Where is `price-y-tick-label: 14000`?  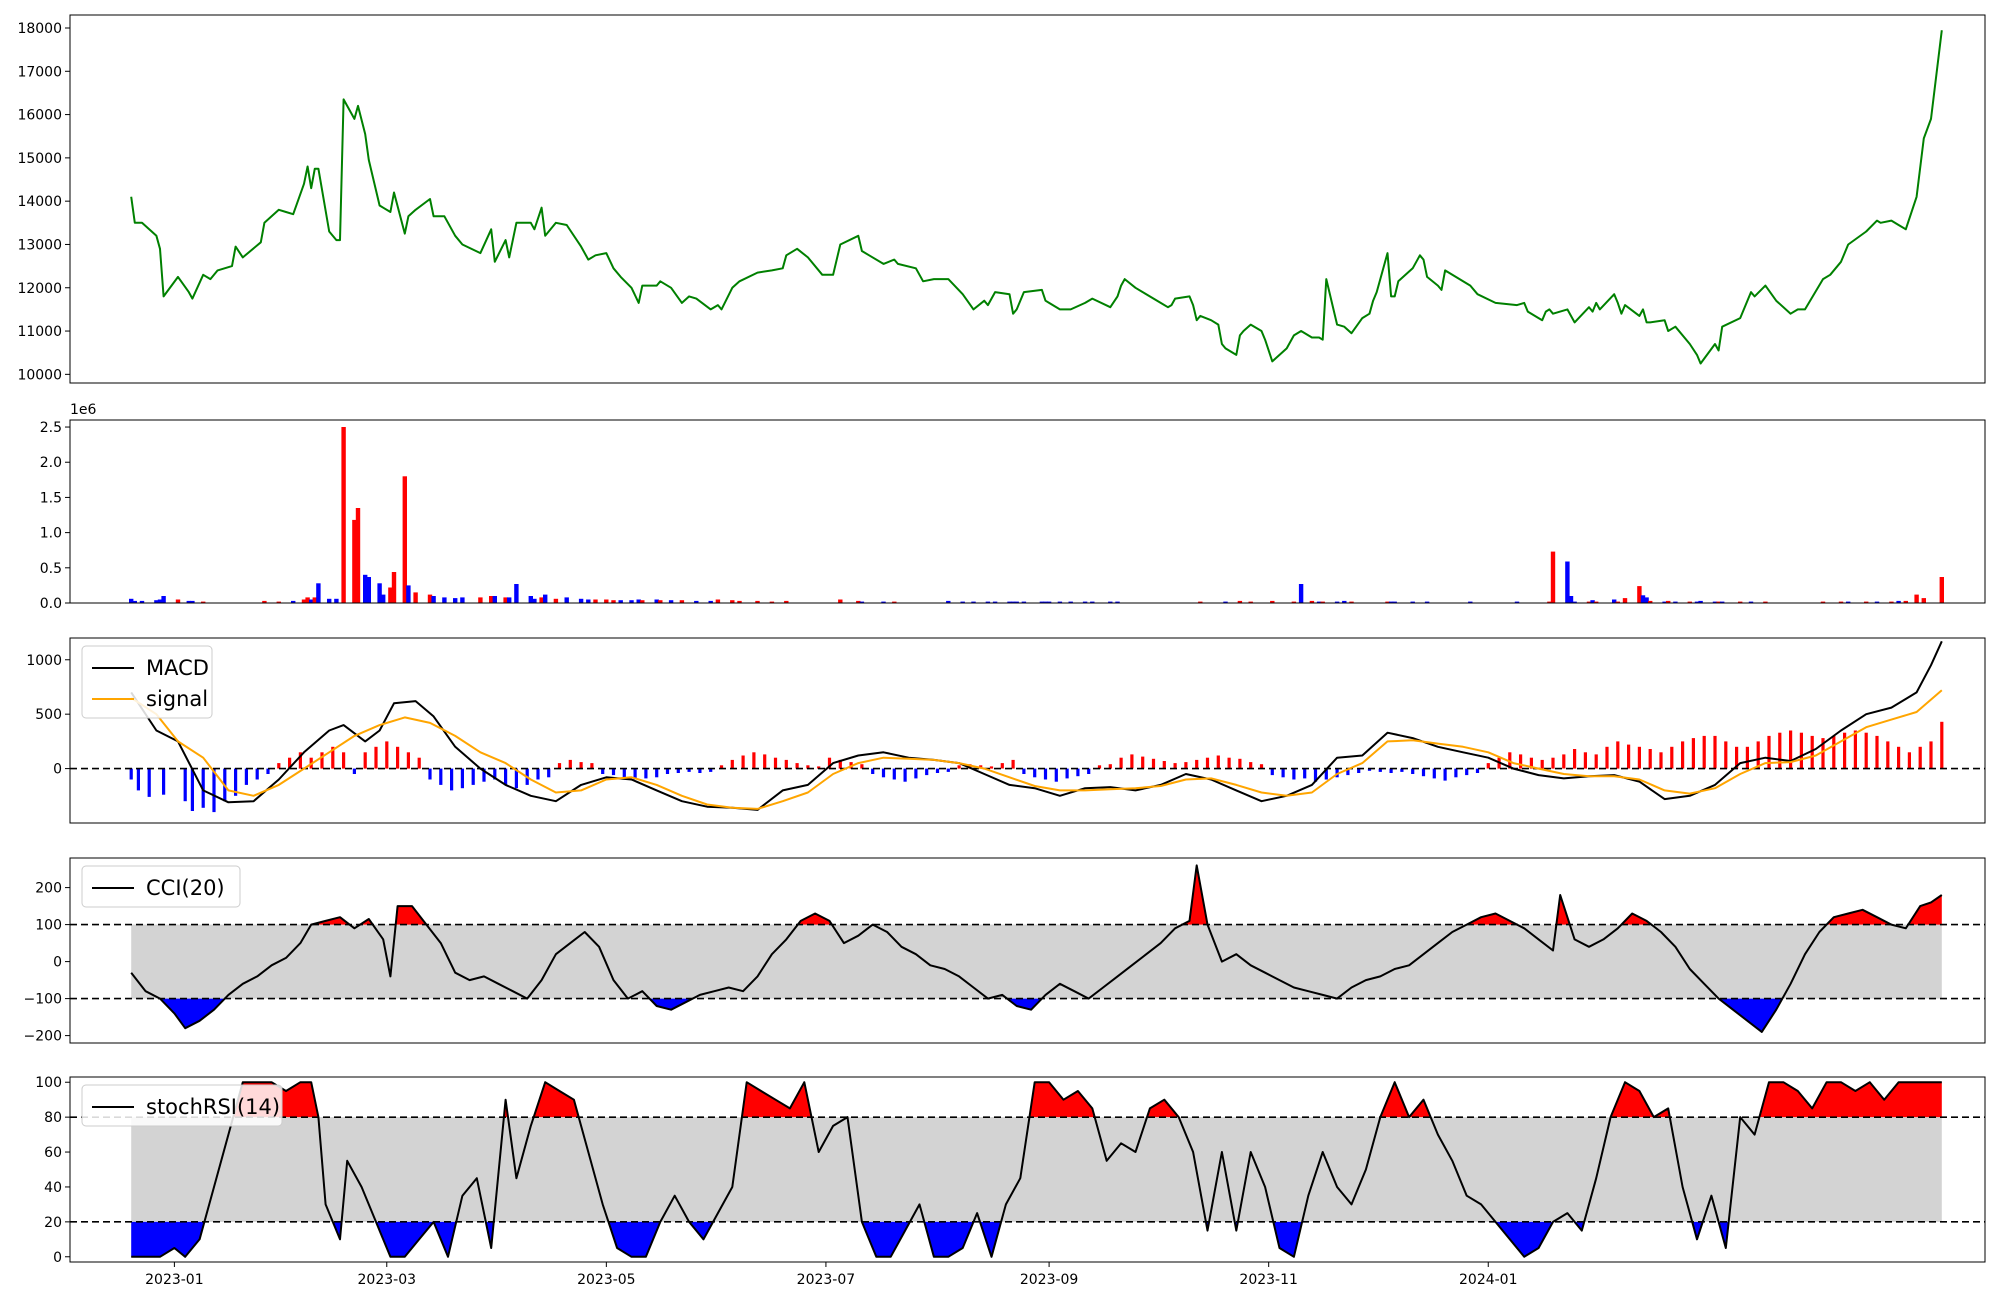 price-y-tick-label: 14000 is located at coordinates (39, 202).